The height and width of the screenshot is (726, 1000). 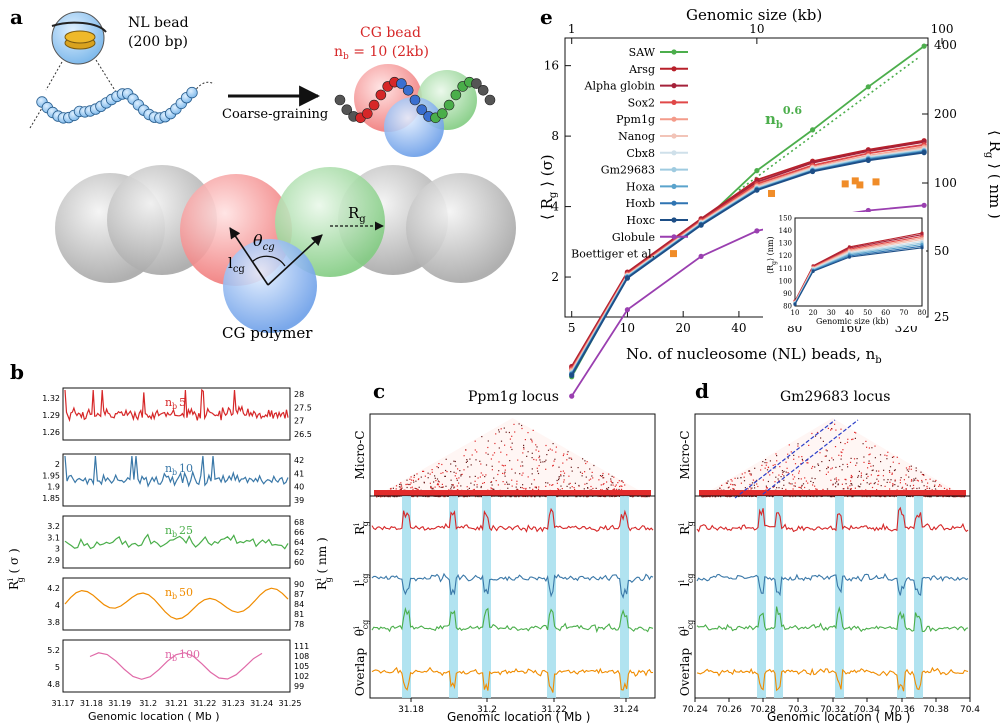 I want to click on panel-e-letter: e, so click(x=546, y=17).